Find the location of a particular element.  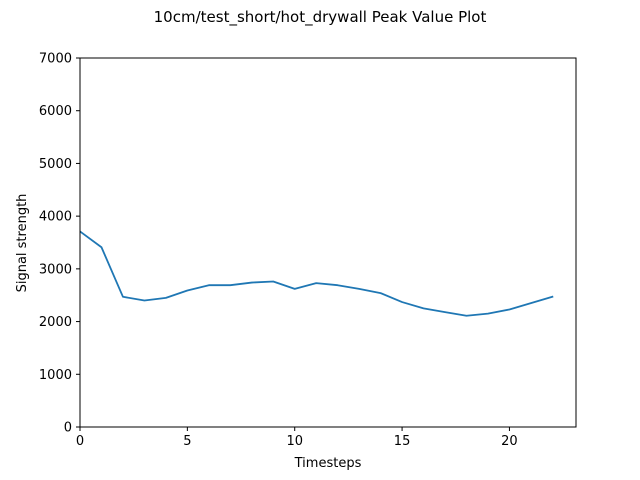

y-tick-label: 4000 is located at coordinates (55, 217).